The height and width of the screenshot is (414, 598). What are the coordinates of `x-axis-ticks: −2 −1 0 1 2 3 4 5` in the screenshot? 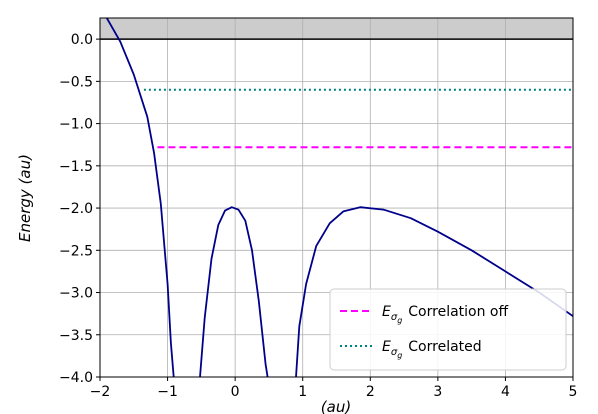 It's located at (334, 388).